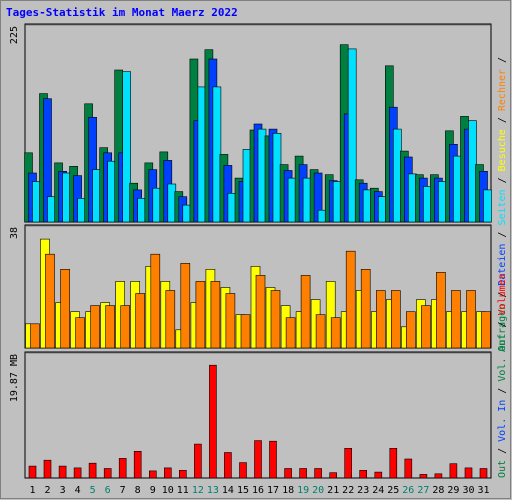 The image size is (512, 500). Describe the element at coordinates (502, 210) in the screenshot. I see `legend-top-item-4: Seiten` at that location.